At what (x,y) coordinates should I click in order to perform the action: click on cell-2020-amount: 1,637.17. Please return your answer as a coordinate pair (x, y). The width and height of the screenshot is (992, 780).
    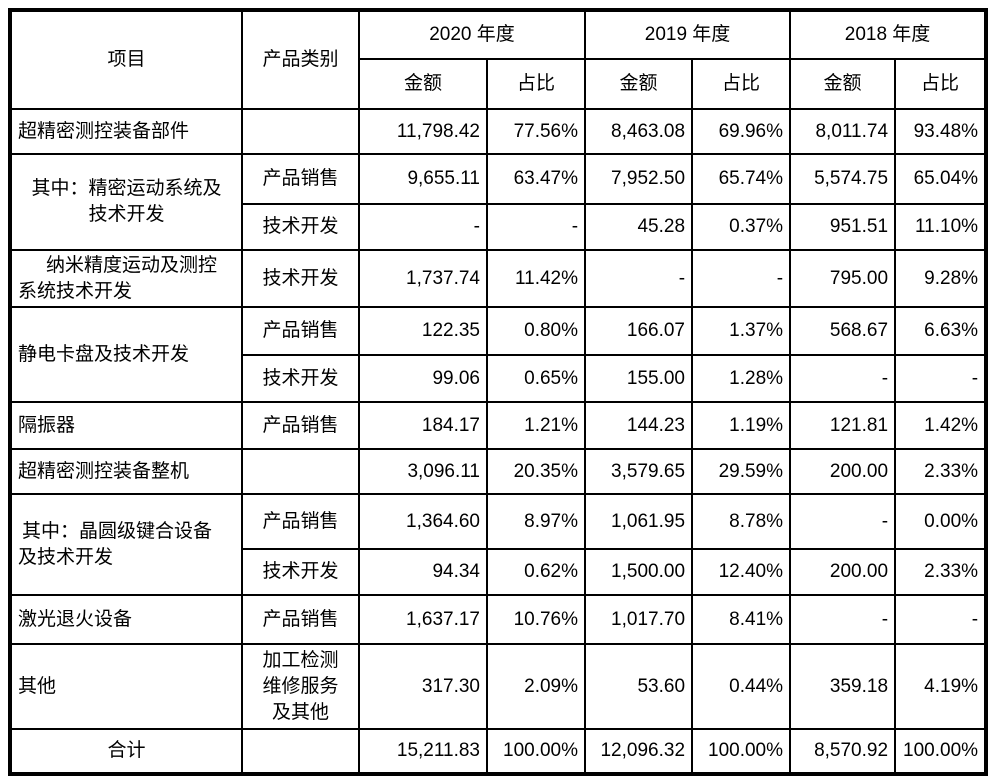
    Looking at the image, I should click on (423, 620).